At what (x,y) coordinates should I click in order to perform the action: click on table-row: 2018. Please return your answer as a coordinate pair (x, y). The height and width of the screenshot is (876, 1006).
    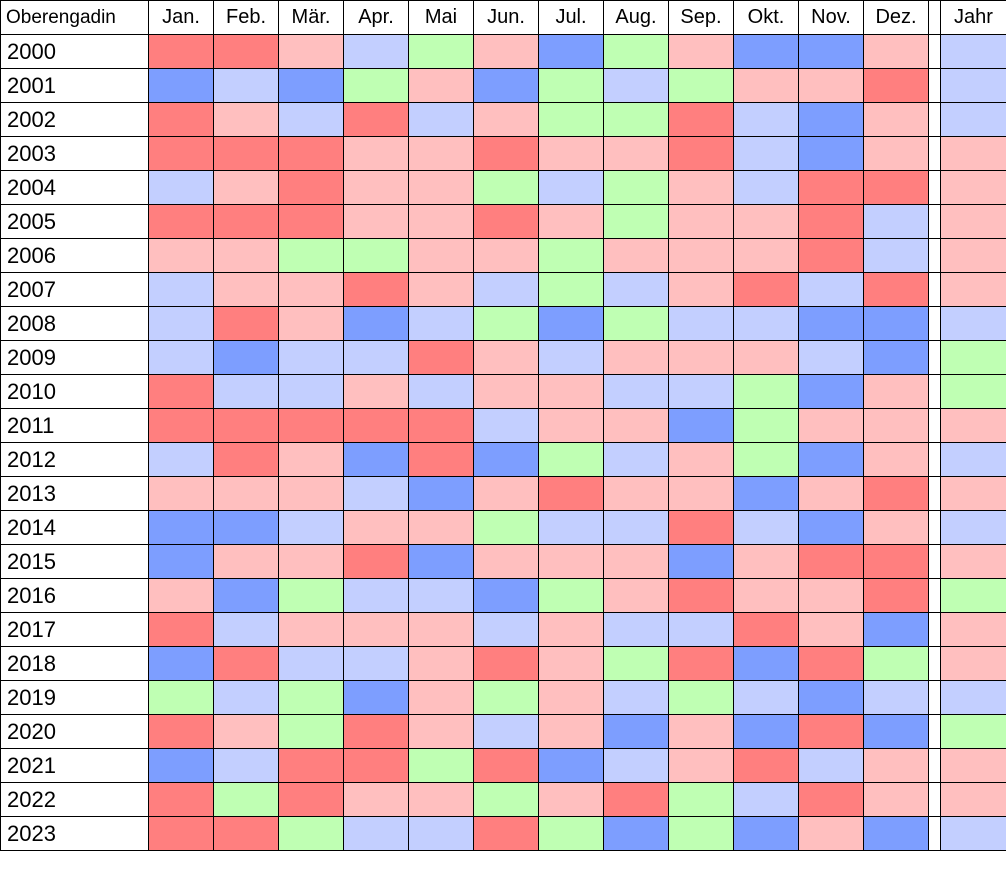
    Looking at the image, I should click on (503, 663).